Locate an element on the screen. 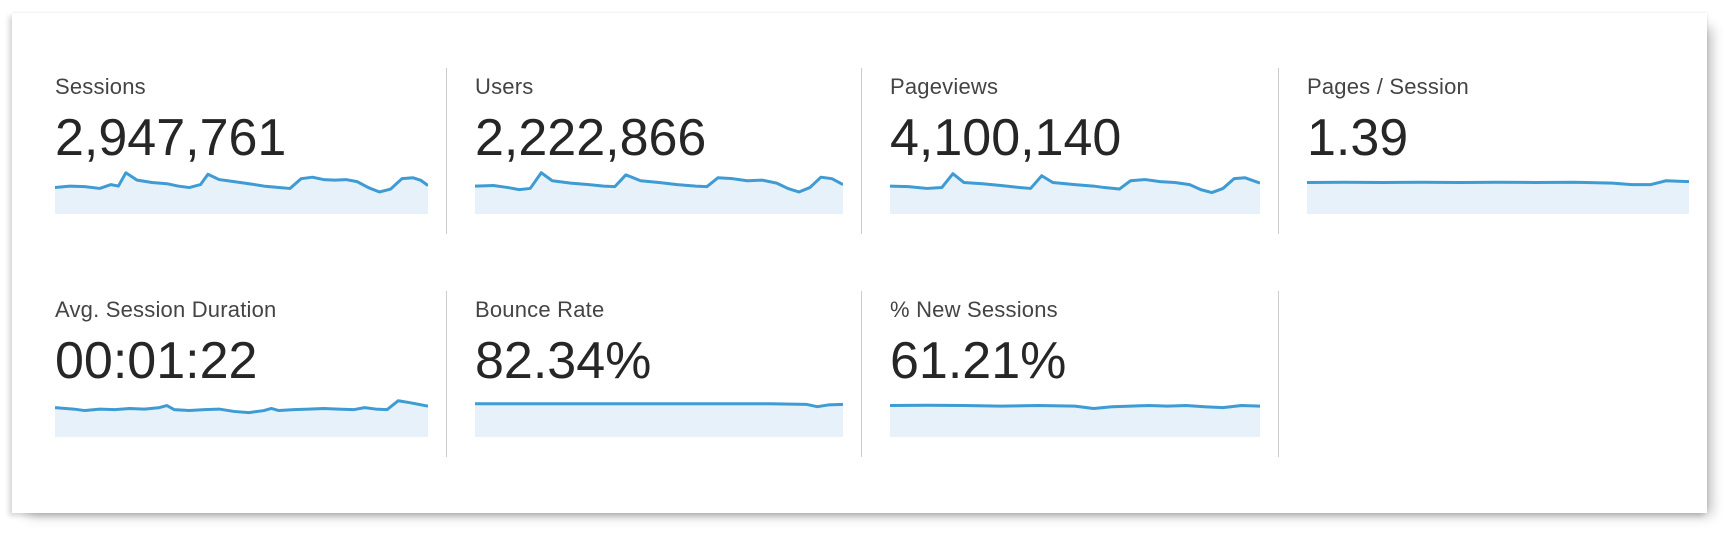 The image size is (1726, 558). metric-value: 2,222,866 is located at coordinates (591, 138).